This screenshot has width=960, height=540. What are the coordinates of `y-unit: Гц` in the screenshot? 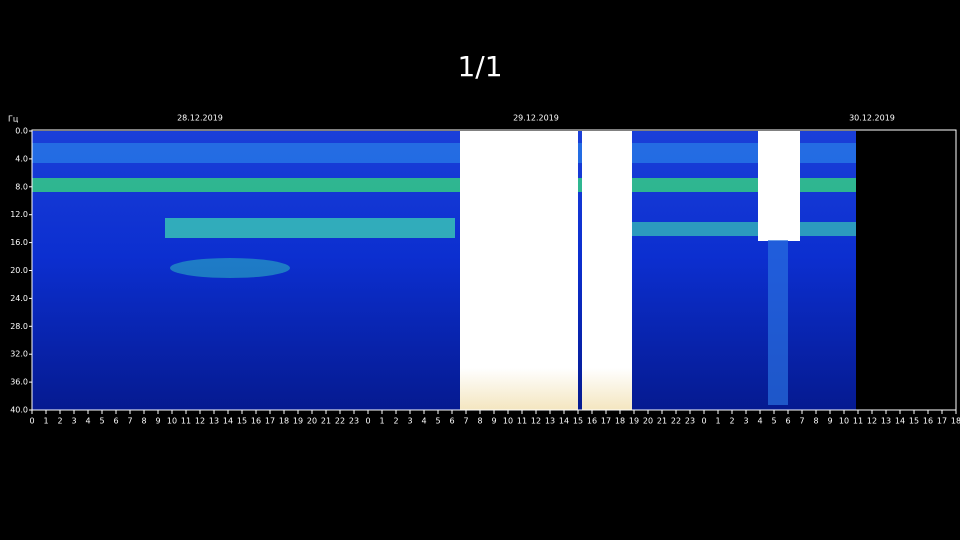 It's located at (13, 119).